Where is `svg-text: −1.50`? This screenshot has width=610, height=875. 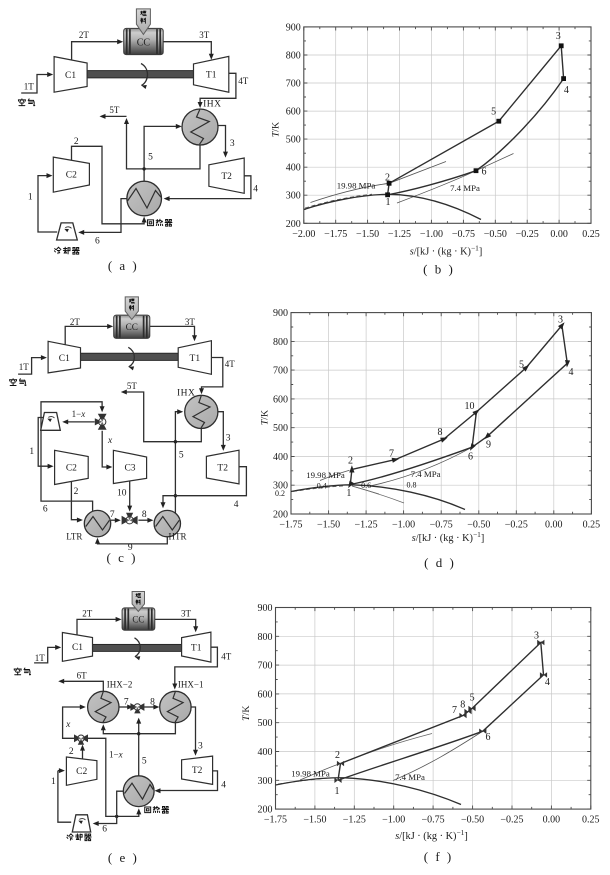 svg-text: −1.50 is located at coordinates (367, 234).